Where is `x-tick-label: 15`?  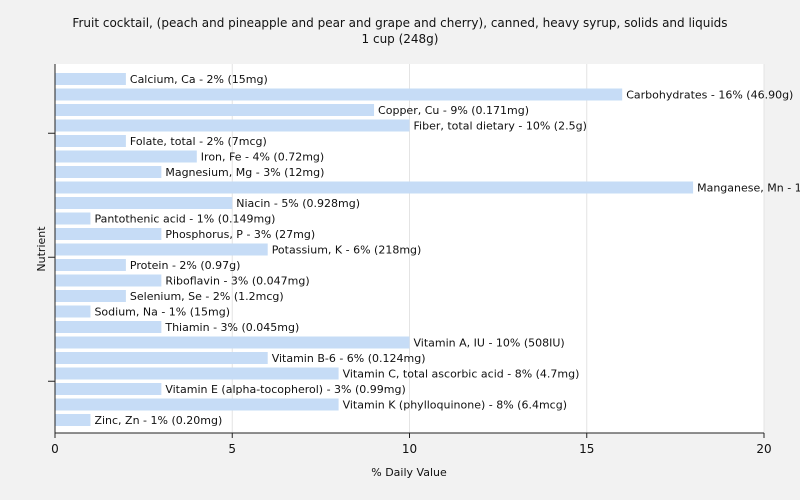
x-tick-label: 15 is located at coordinates (586, 449).